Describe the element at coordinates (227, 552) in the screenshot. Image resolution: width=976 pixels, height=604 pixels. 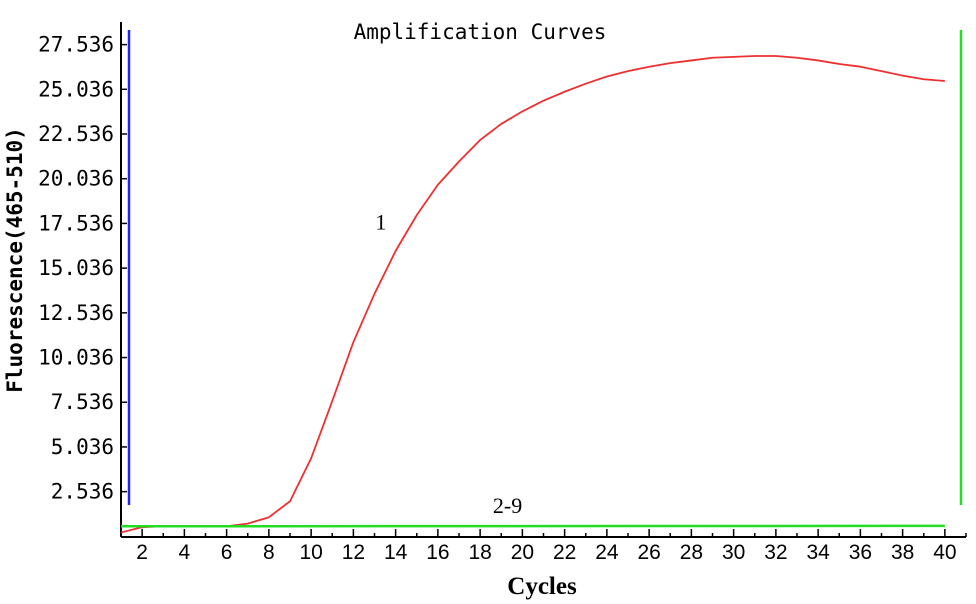
I see `x-tick-label: 6` at that location.